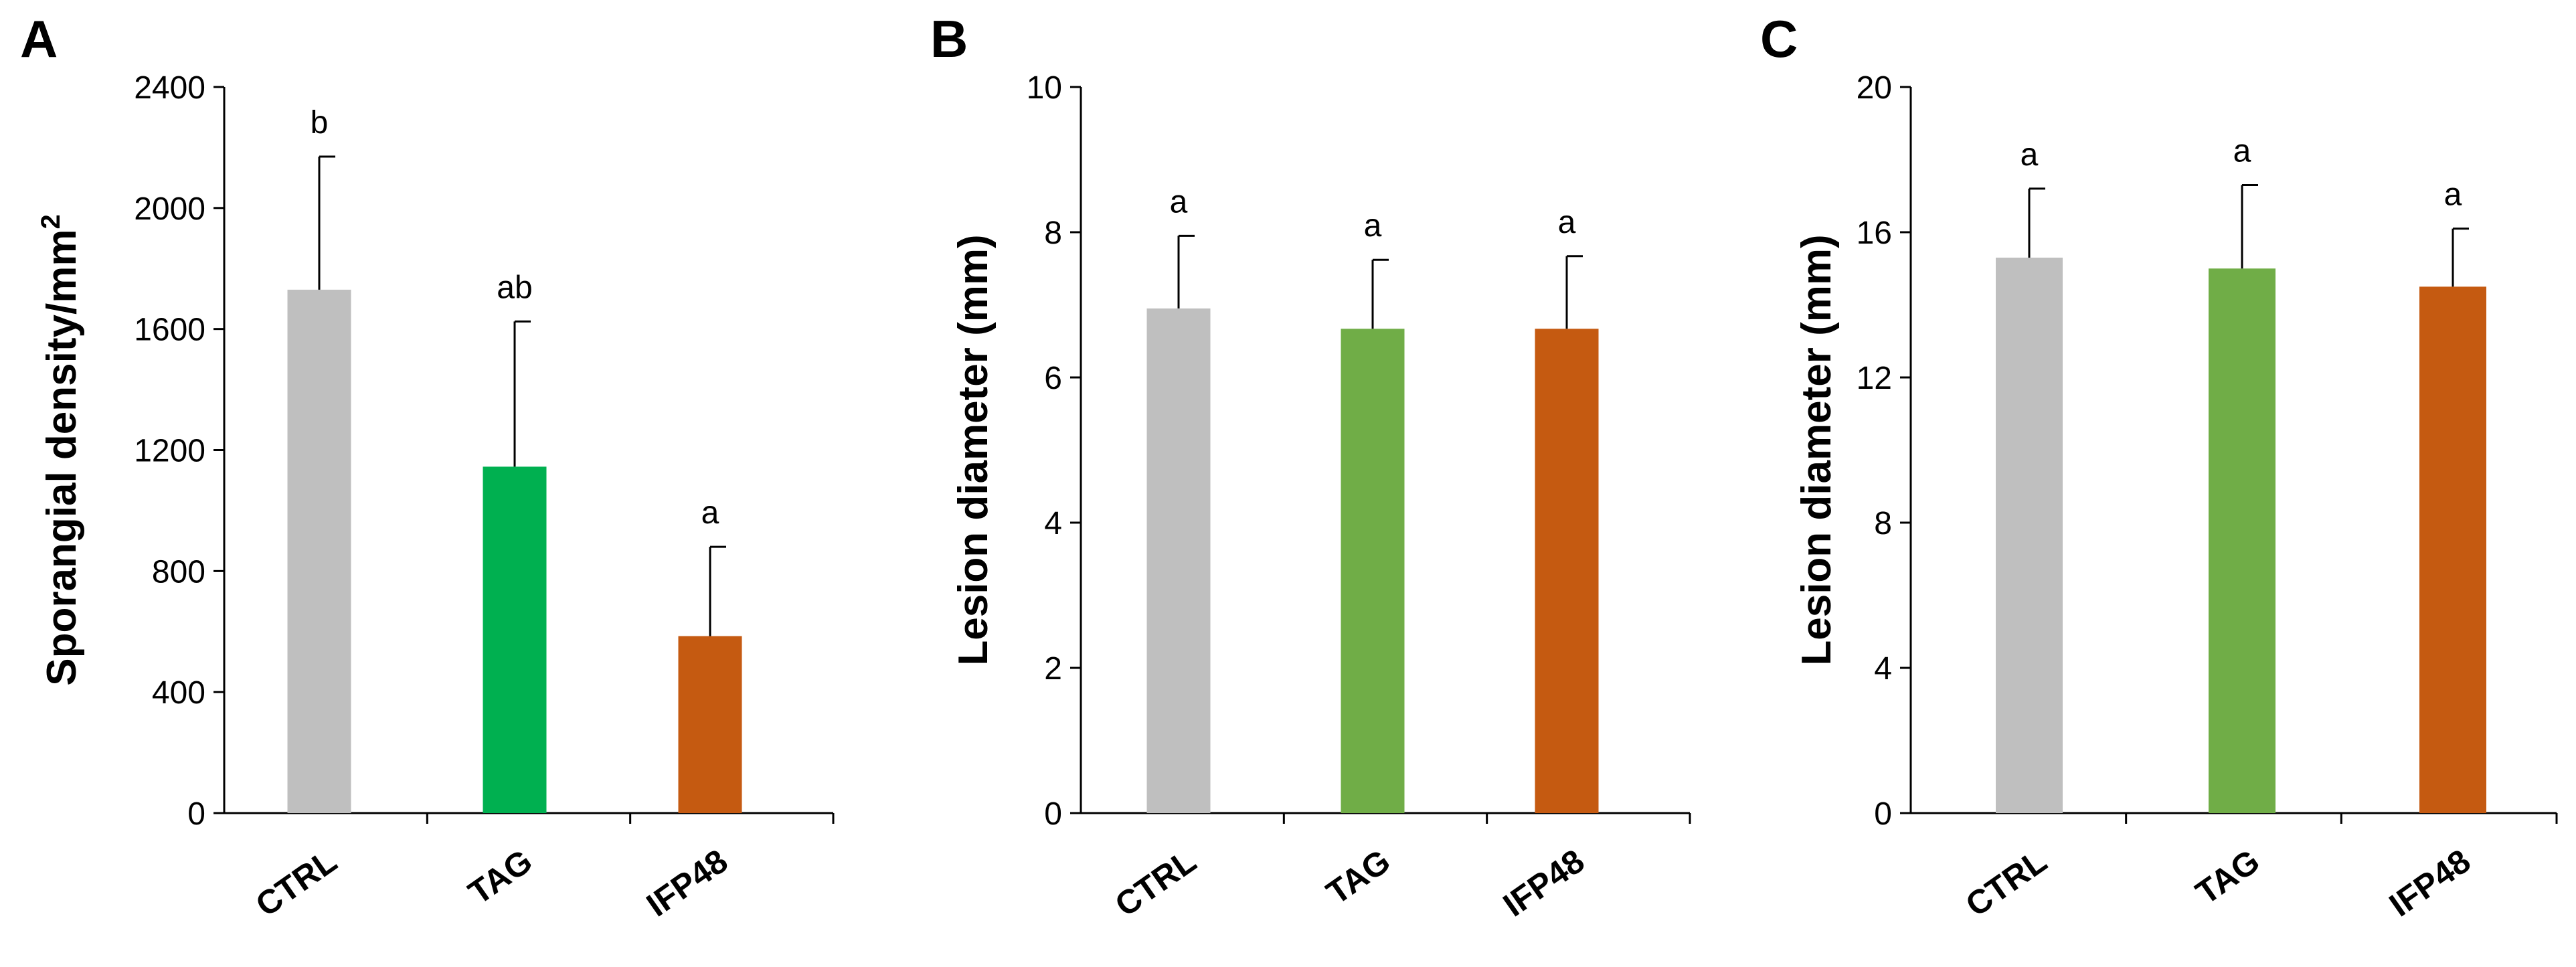 Image resolution: width=2576 pixels, height=967 pixels. I want to click on y-tick-label: 12, so click(1874, 378).